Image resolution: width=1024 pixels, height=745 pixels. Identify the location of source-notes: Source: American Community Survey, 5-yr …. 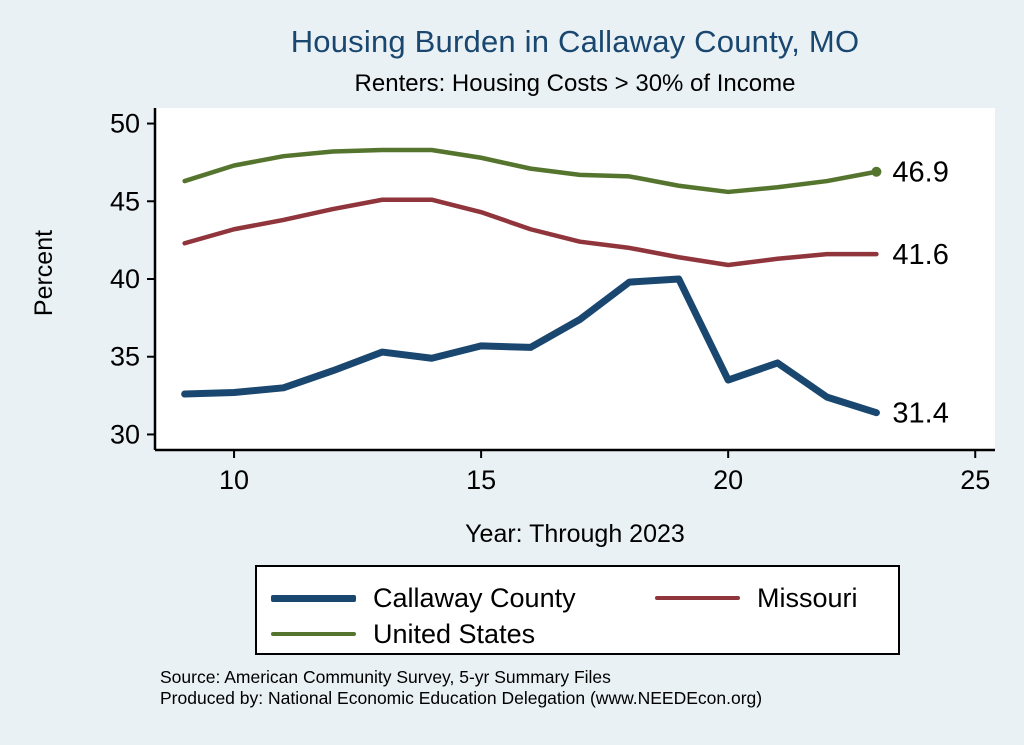
(461, 688).